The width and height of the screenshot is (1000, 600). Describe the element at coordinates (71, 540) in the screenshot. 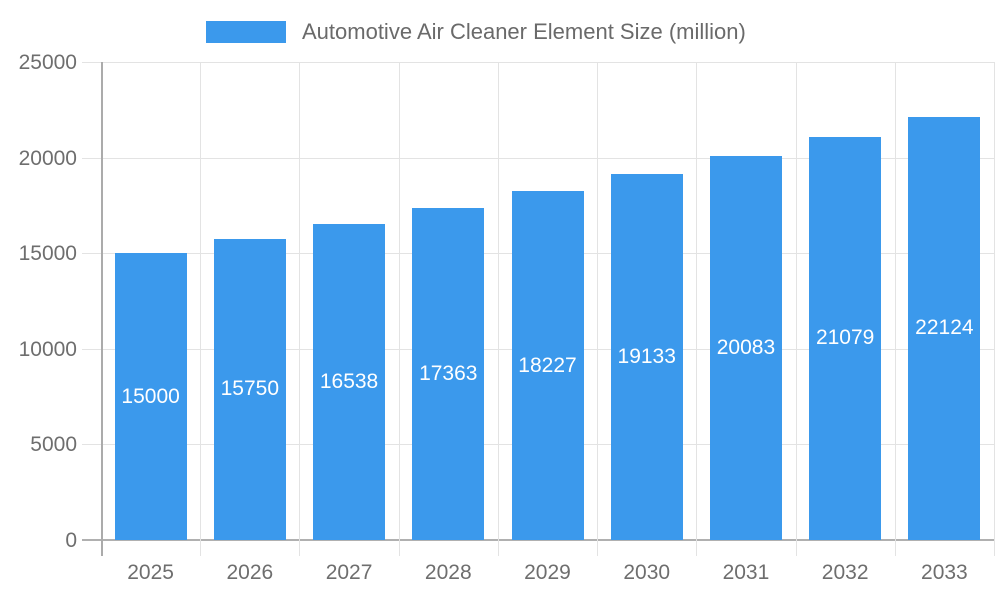

I see `y-tick-label: 0` at that location.